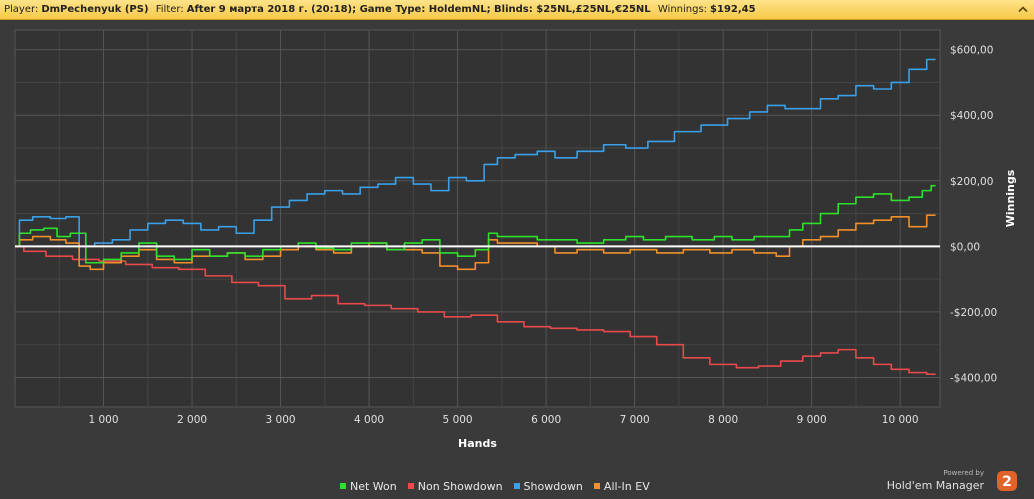 This screenshot has width=1034, height=499. What do you see at coordinates (546, 420) in the screenshot?
I see `x-tick-label: 6 000` at bounding box center [546, 420].